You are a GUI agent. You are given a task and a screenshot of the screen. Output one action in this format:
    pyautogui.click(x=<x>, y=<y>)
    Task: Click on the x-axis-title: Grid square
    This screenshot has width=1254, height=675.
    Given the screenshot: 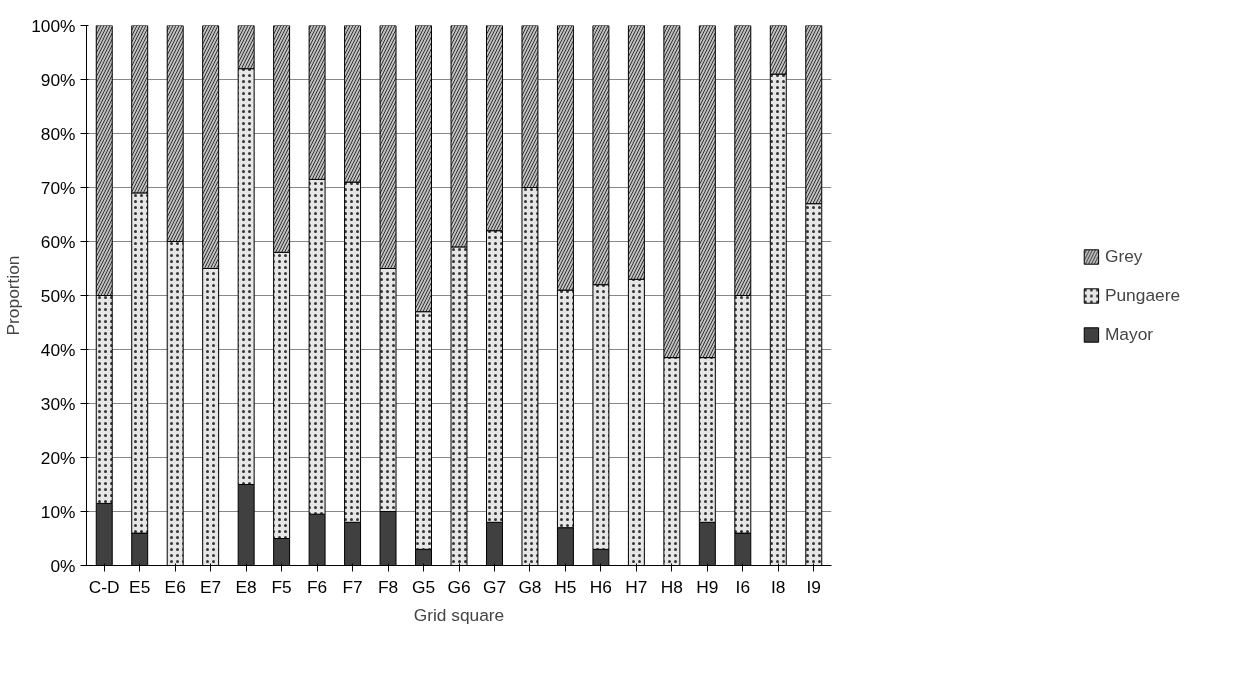 What is the action you would take?
    pyautogui.click(x=459, y=614)
    